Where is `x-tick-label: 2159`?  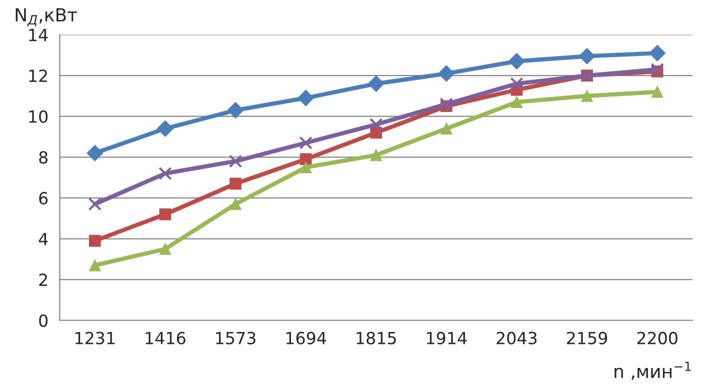
x-tick-label: 2159 is located at coordinates (587, 338).